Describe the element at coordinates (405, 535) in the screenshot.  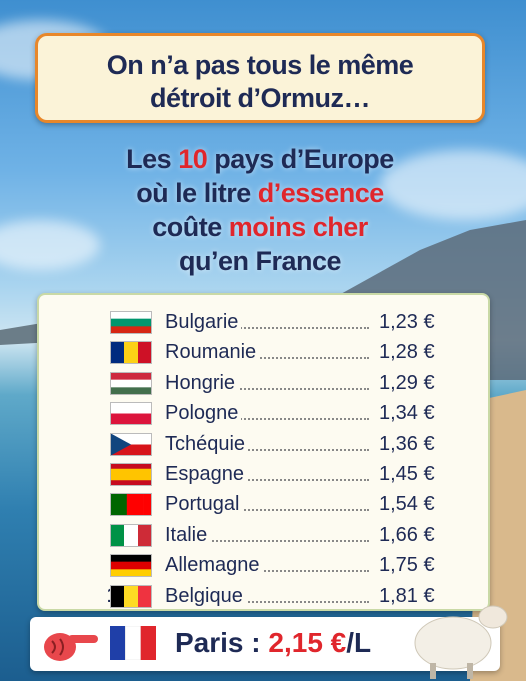
I see `price: 1,66 €` at that location.